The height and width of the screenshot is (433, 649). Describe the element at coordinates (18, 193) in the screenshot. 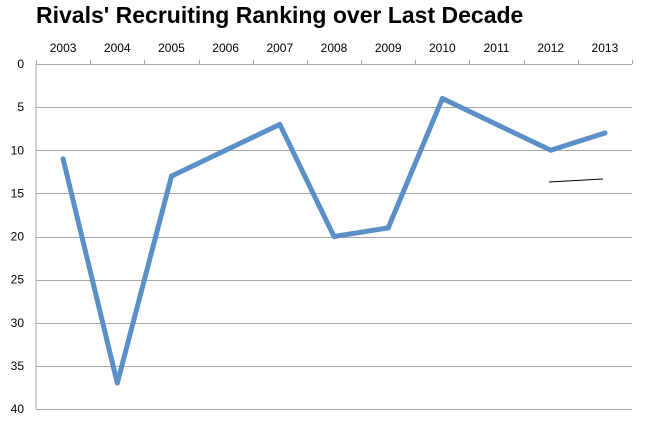

I see `y-tick-label: 15` at that location.